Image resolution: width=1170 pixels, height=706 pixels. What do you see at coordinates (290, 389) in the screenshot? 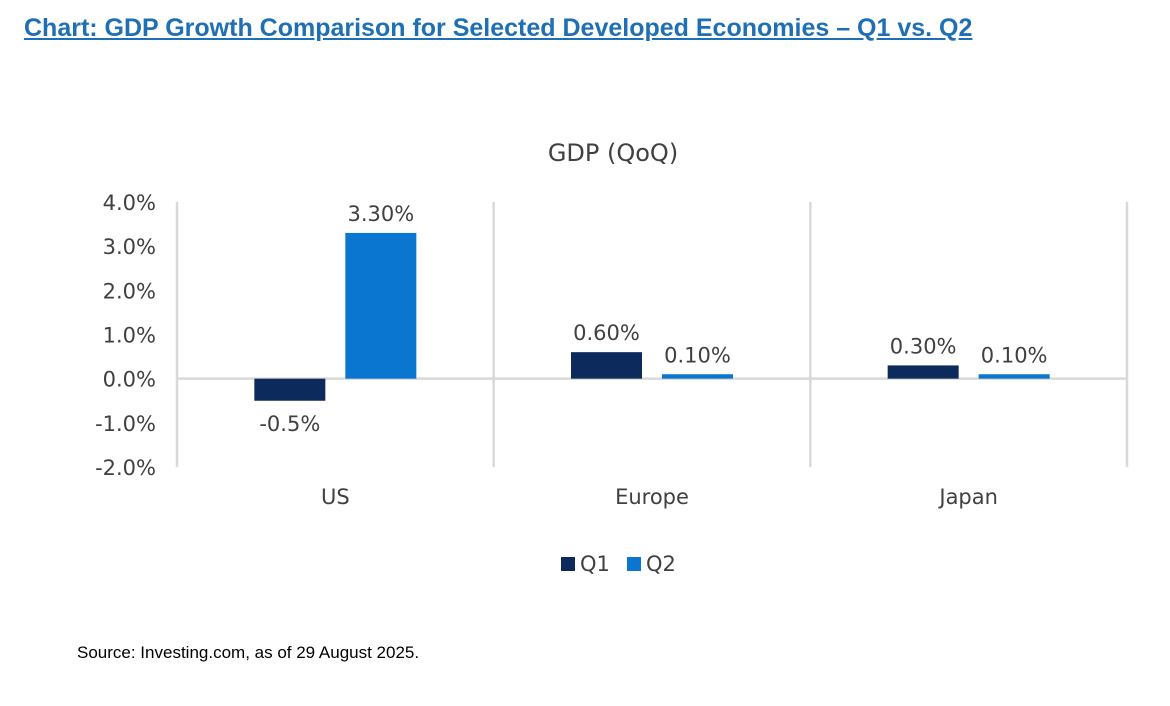
I see `bar-q1-us` at bounding box center [290, 389].